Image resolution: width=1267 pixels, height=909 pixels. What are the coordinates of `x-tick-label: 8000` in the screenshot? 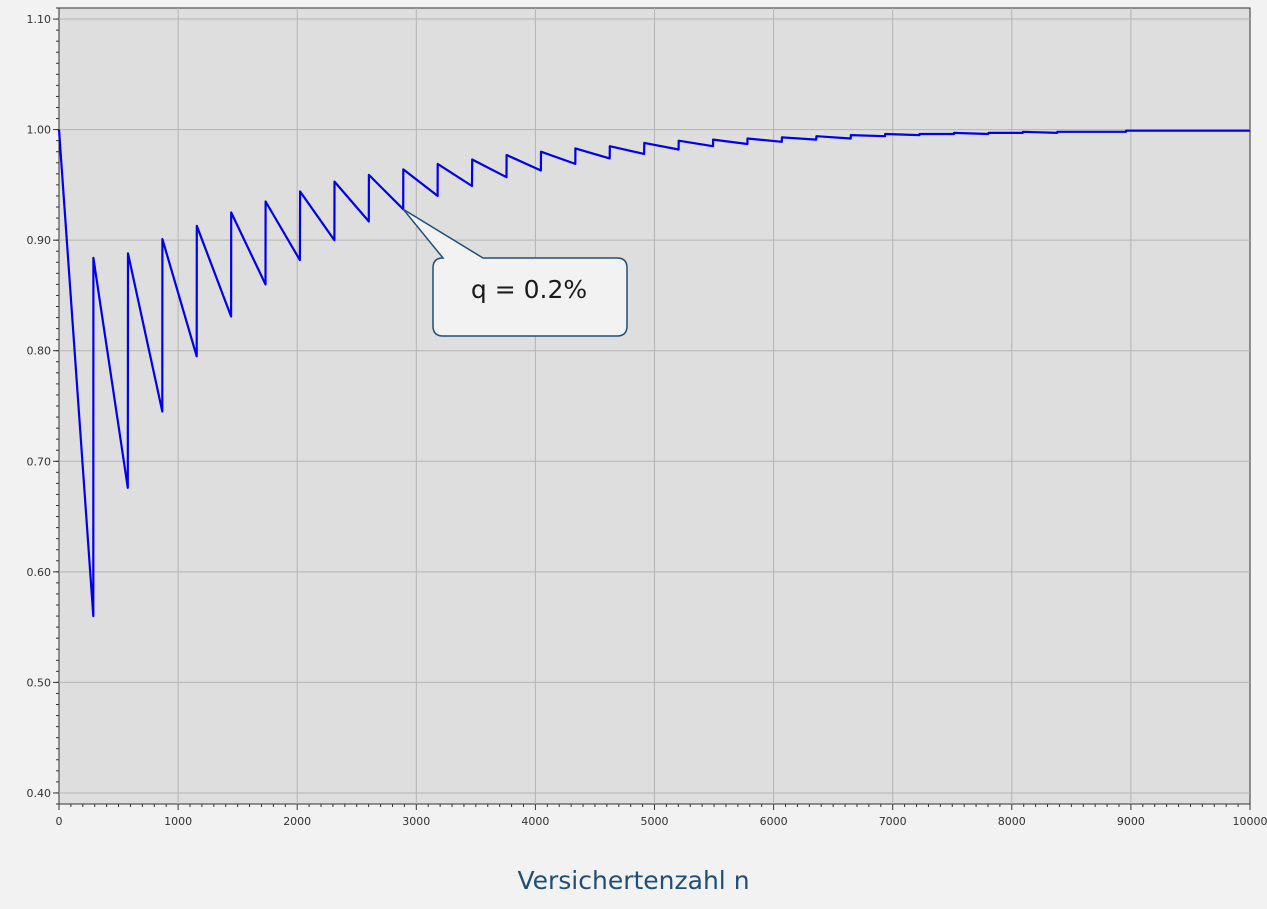 It's located at (1012, 821).